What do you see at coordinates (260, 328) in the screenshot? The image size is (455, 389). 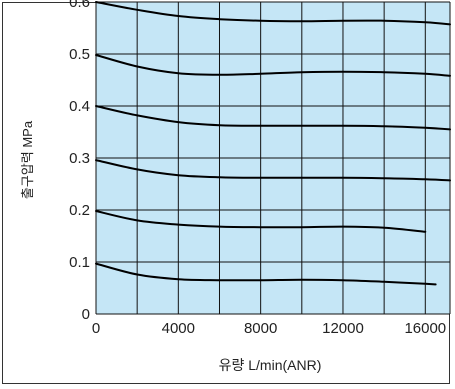 I see `x-tick-label: 8000` at bounding box center [260, 328].